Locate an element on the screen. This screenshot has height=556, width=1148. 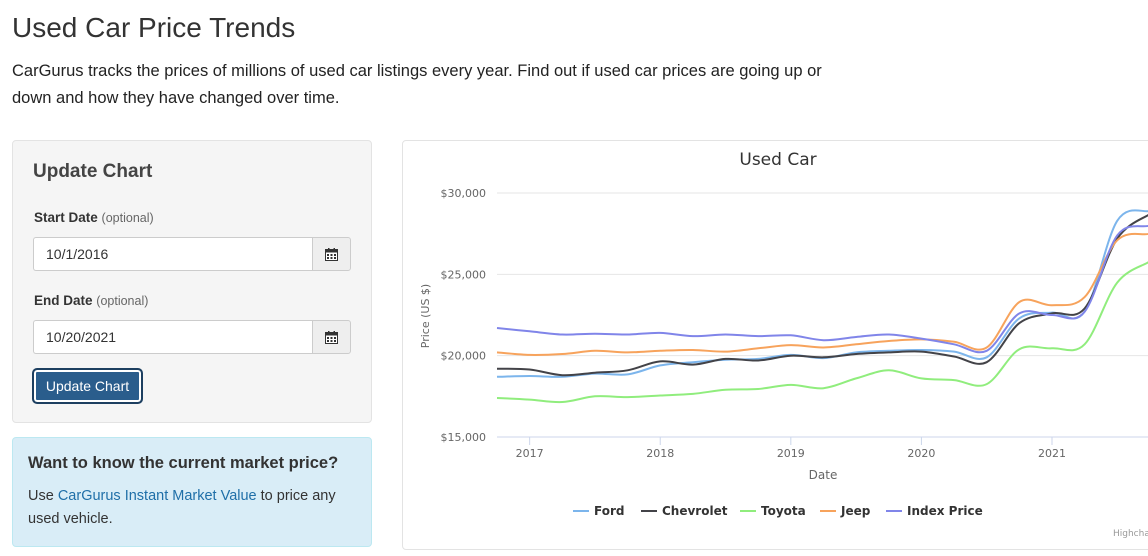
start-date-input is located at coordinates (172, 254).